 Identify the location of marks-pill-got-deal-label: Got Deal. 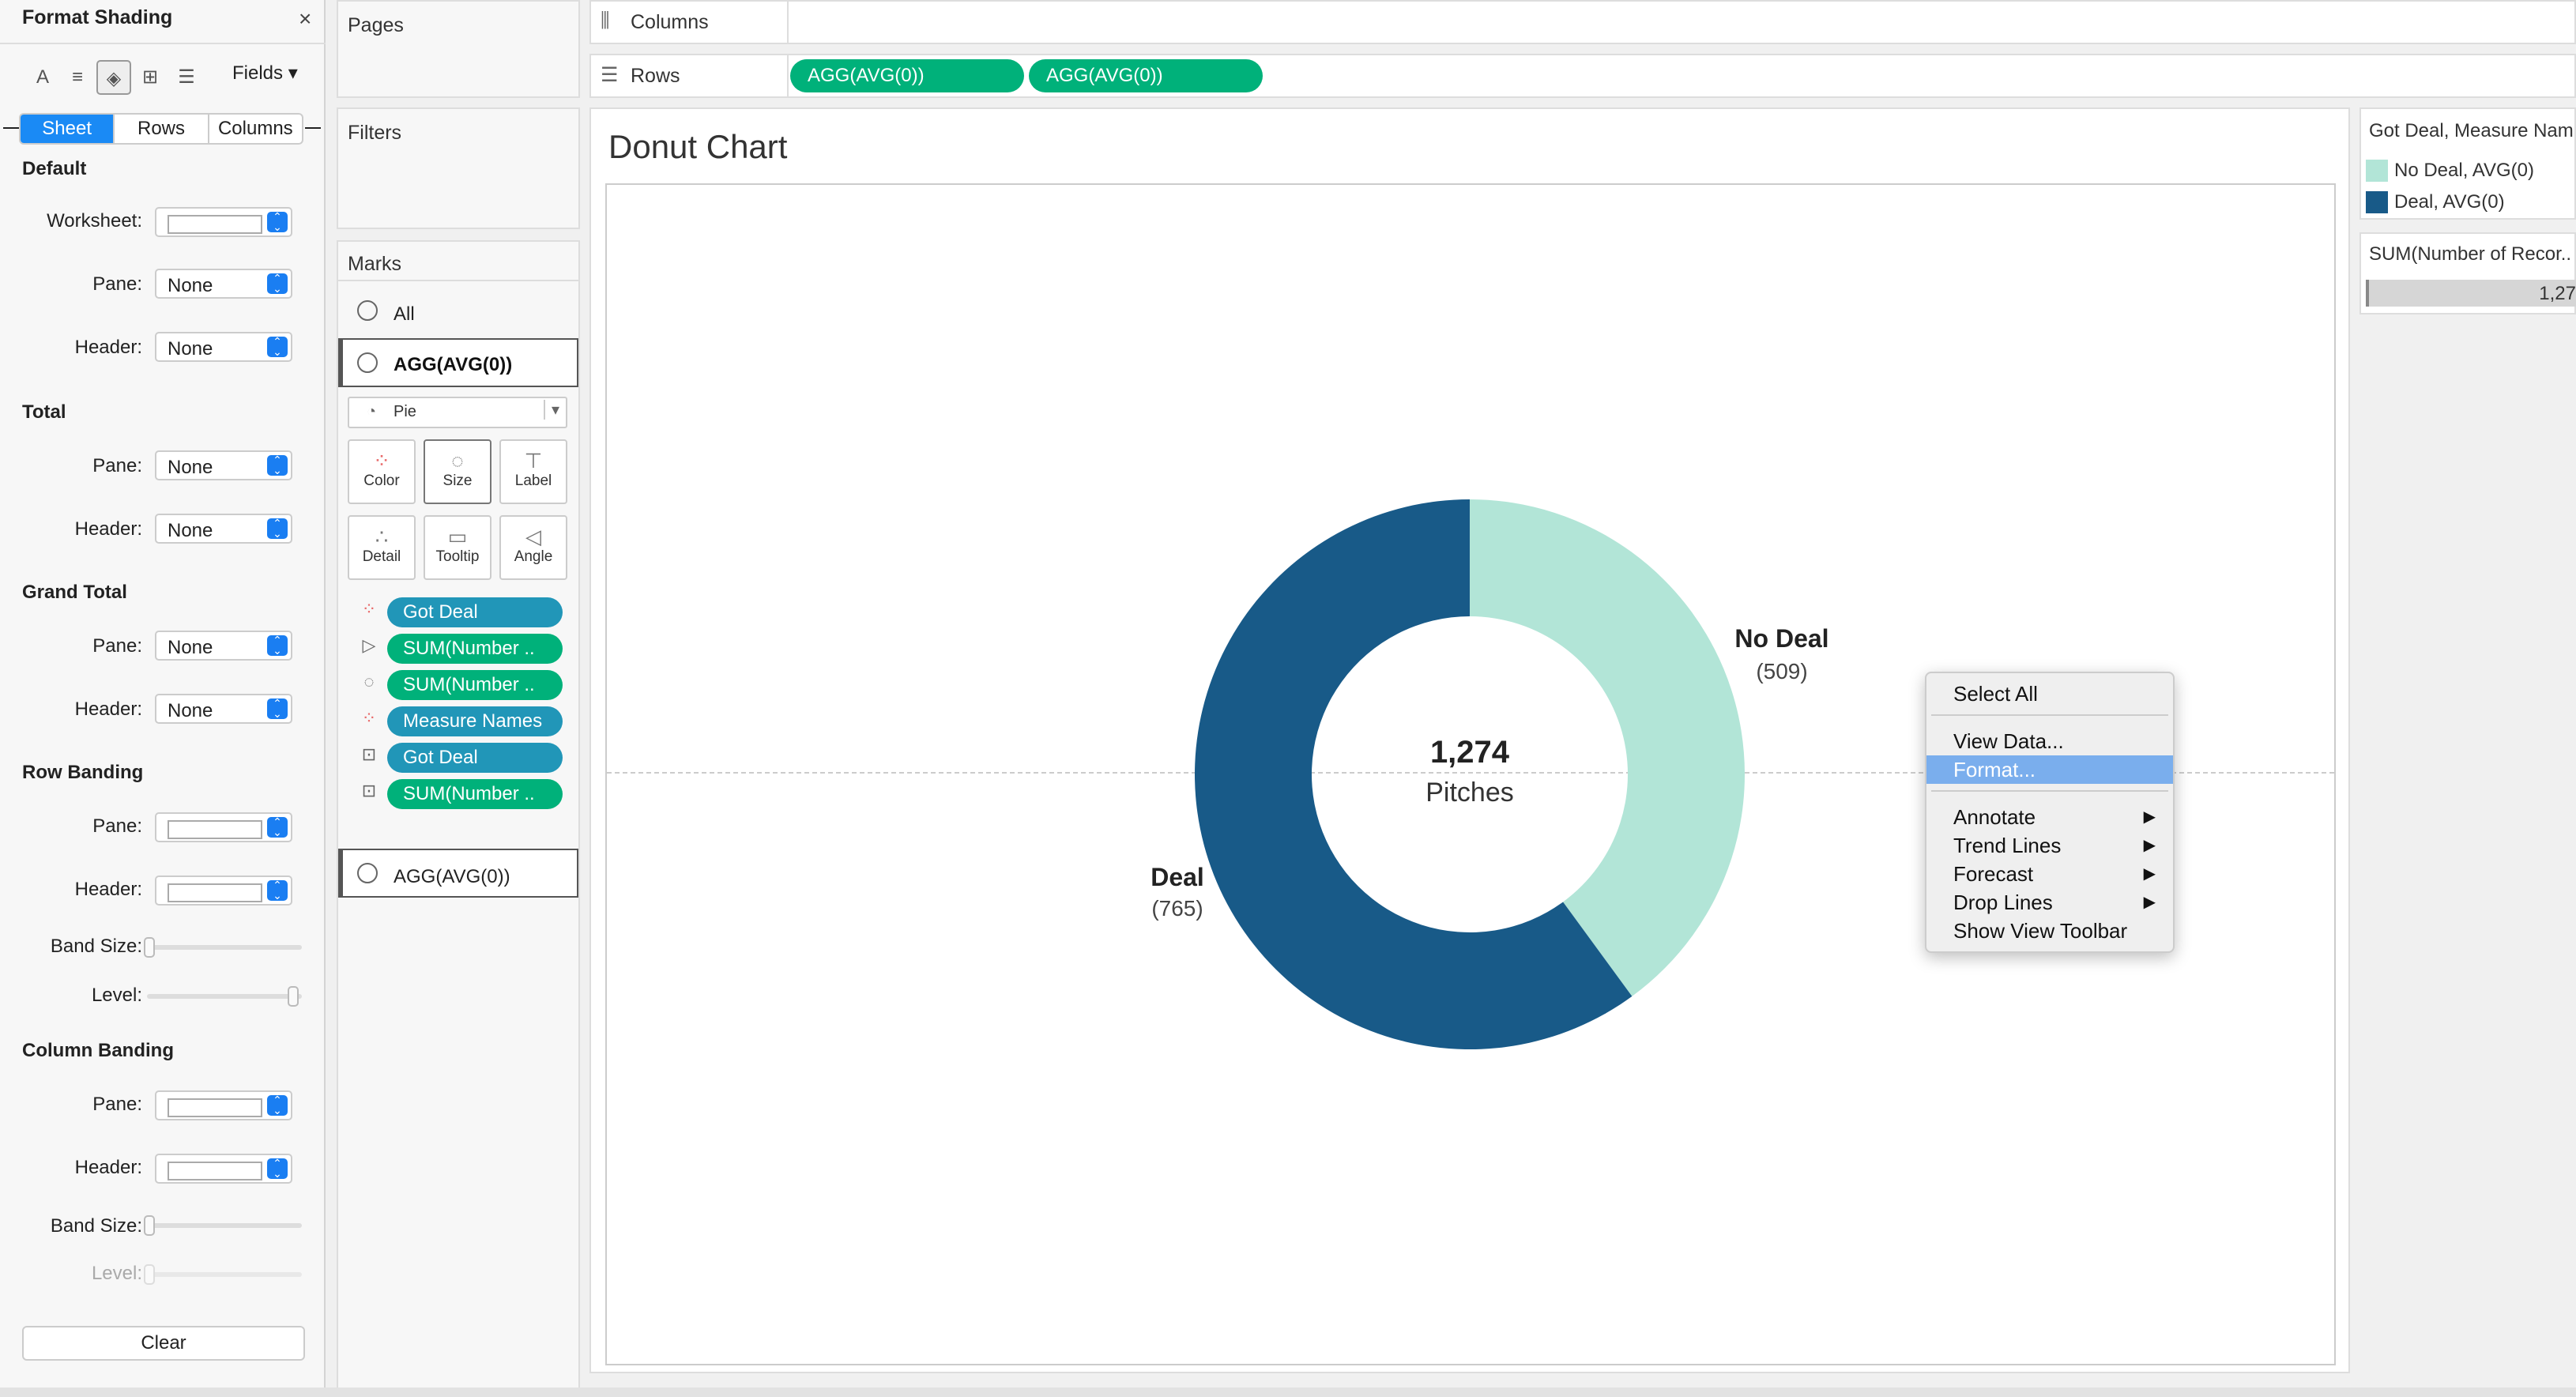
(475, 758).